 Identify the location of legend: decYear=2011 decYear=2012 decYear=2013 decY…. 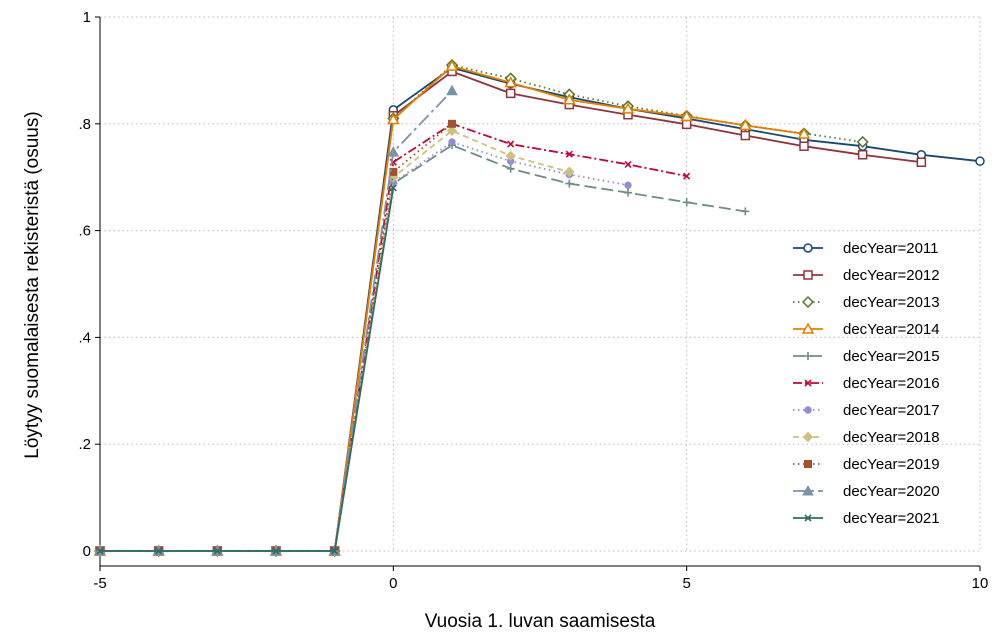
(866, 383).